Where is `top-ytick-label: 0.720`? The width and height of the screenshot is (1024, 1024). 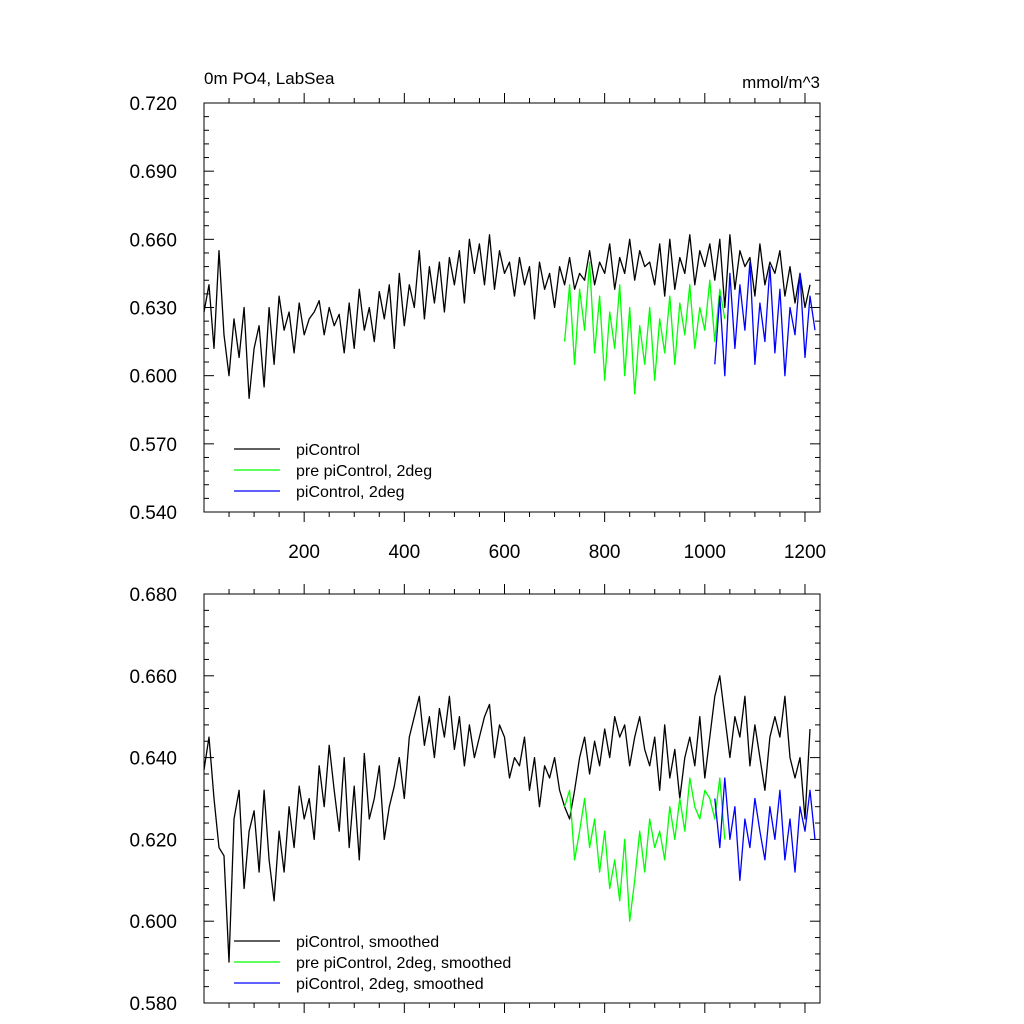
top-ytick-label: 0.720 is located at coordinates (153, 104).